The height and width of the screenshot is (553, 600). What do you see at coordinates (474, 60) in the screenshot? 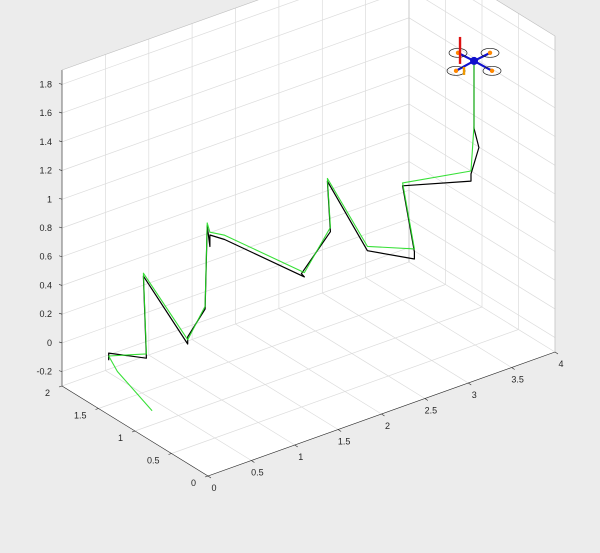
I see `quad-body-center` at bounding box center [474, 60].